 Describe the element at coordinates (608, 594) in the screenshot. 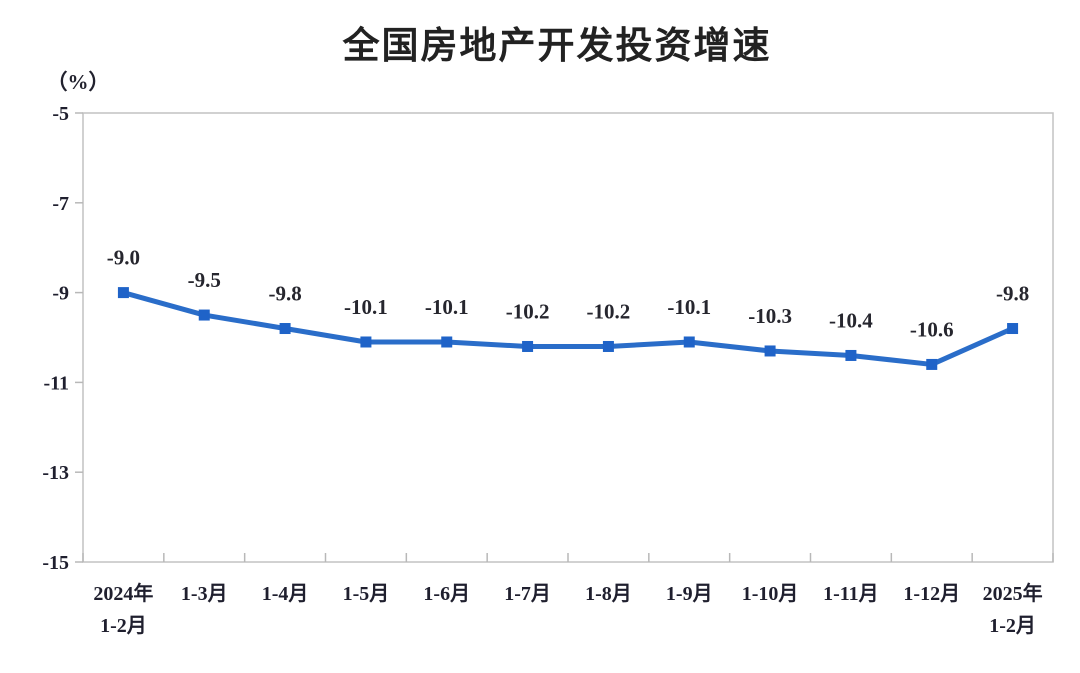

I see `x-axis-tick-label: 1-8月` at that location.